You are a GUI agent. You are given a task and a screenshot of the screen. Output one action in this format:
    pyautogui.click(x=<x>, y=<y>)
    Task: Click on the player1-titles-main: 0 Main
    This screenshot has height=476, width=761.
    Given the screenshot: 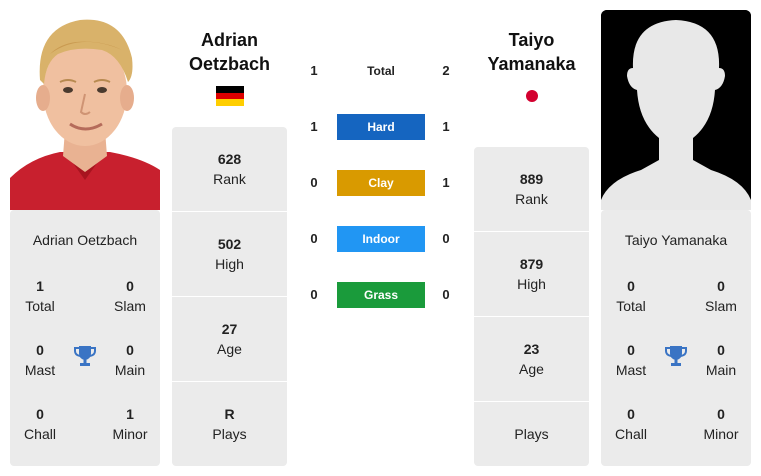 What is the action you would take?
    pyautogui.click(x=130, y=360)
    